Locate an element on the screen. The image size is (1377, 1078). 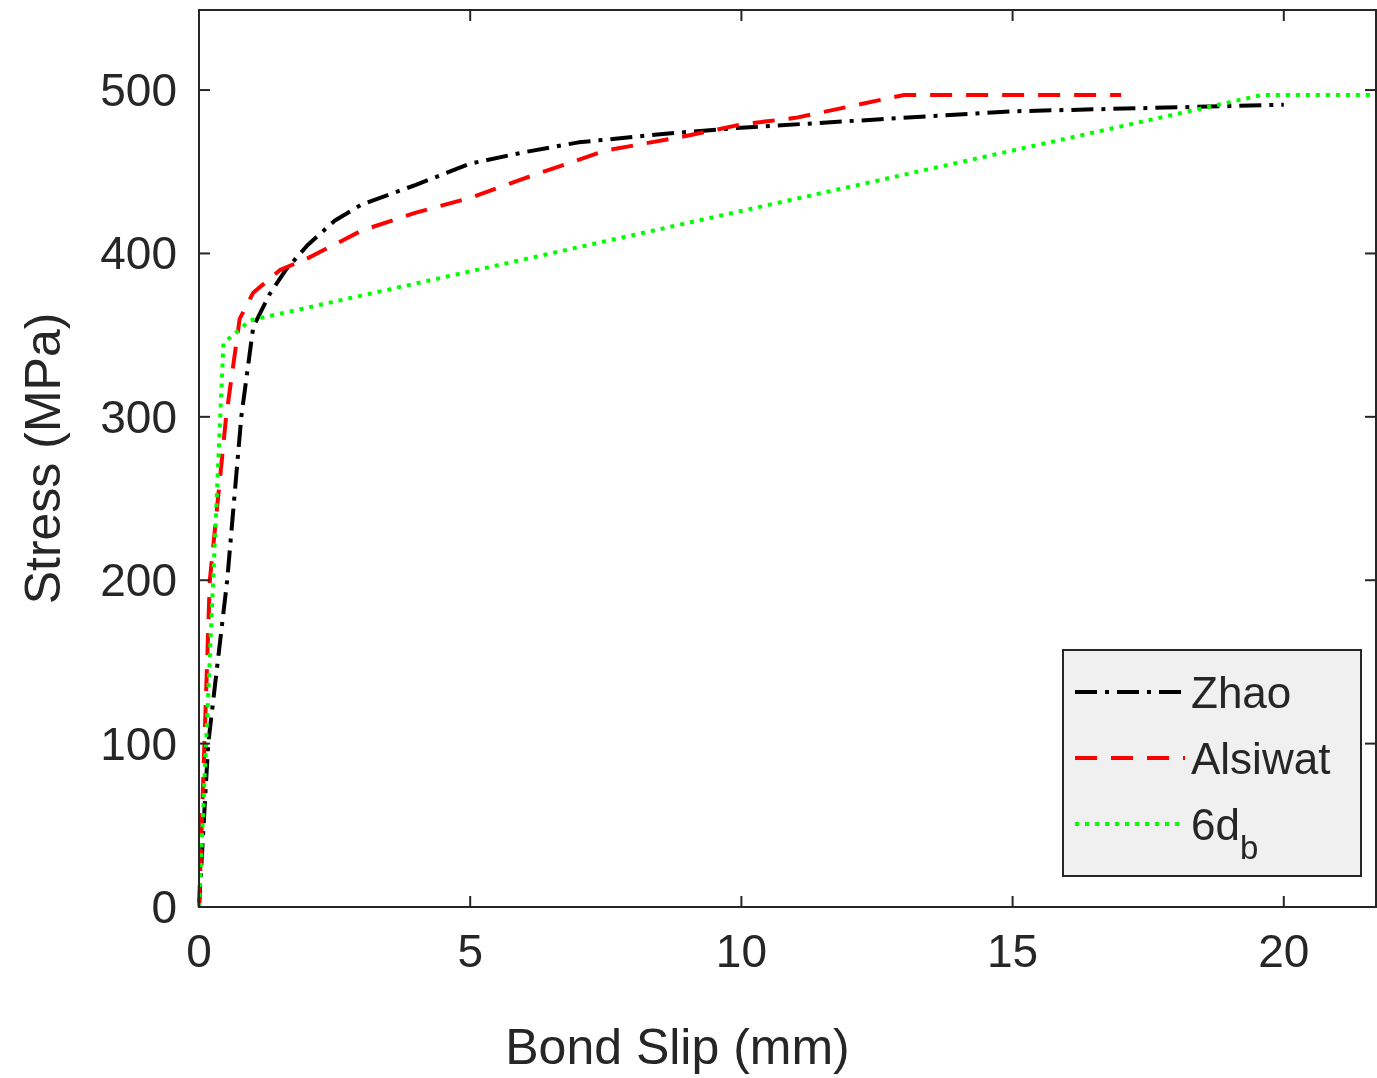
x-tick-label: 15 is located at coordinates (1013, 951).